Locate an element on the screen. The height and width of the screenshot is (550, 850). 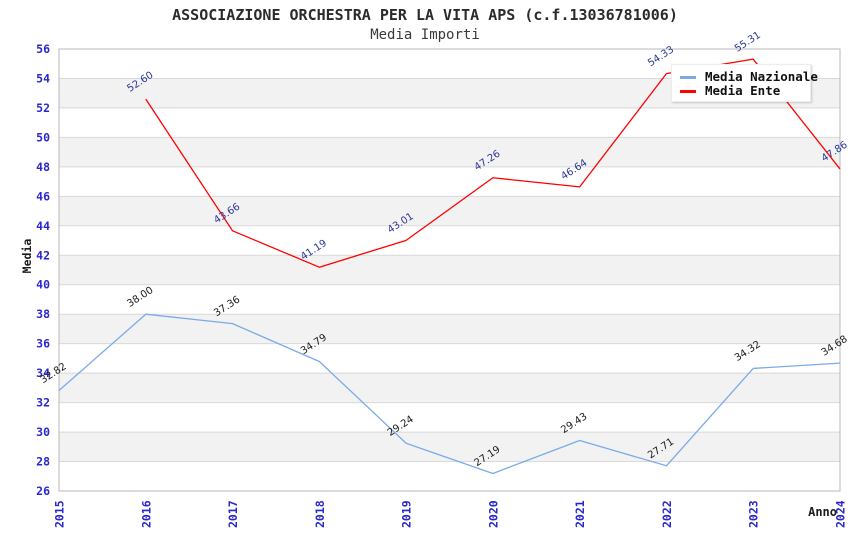
legend-item-media-nazionale: Media Nazionale is located at coordinates (749, 77).